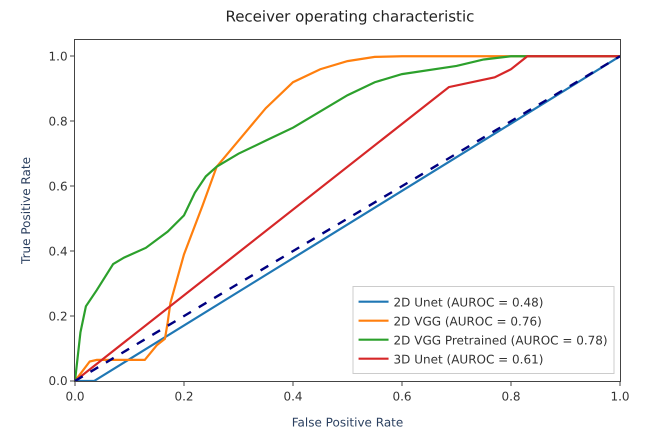 Image resolution: width=648 pixels, height=441 pixels. I want to click on legend-label: 2D Unet (AUROC = 0.48), so click(469, 302).